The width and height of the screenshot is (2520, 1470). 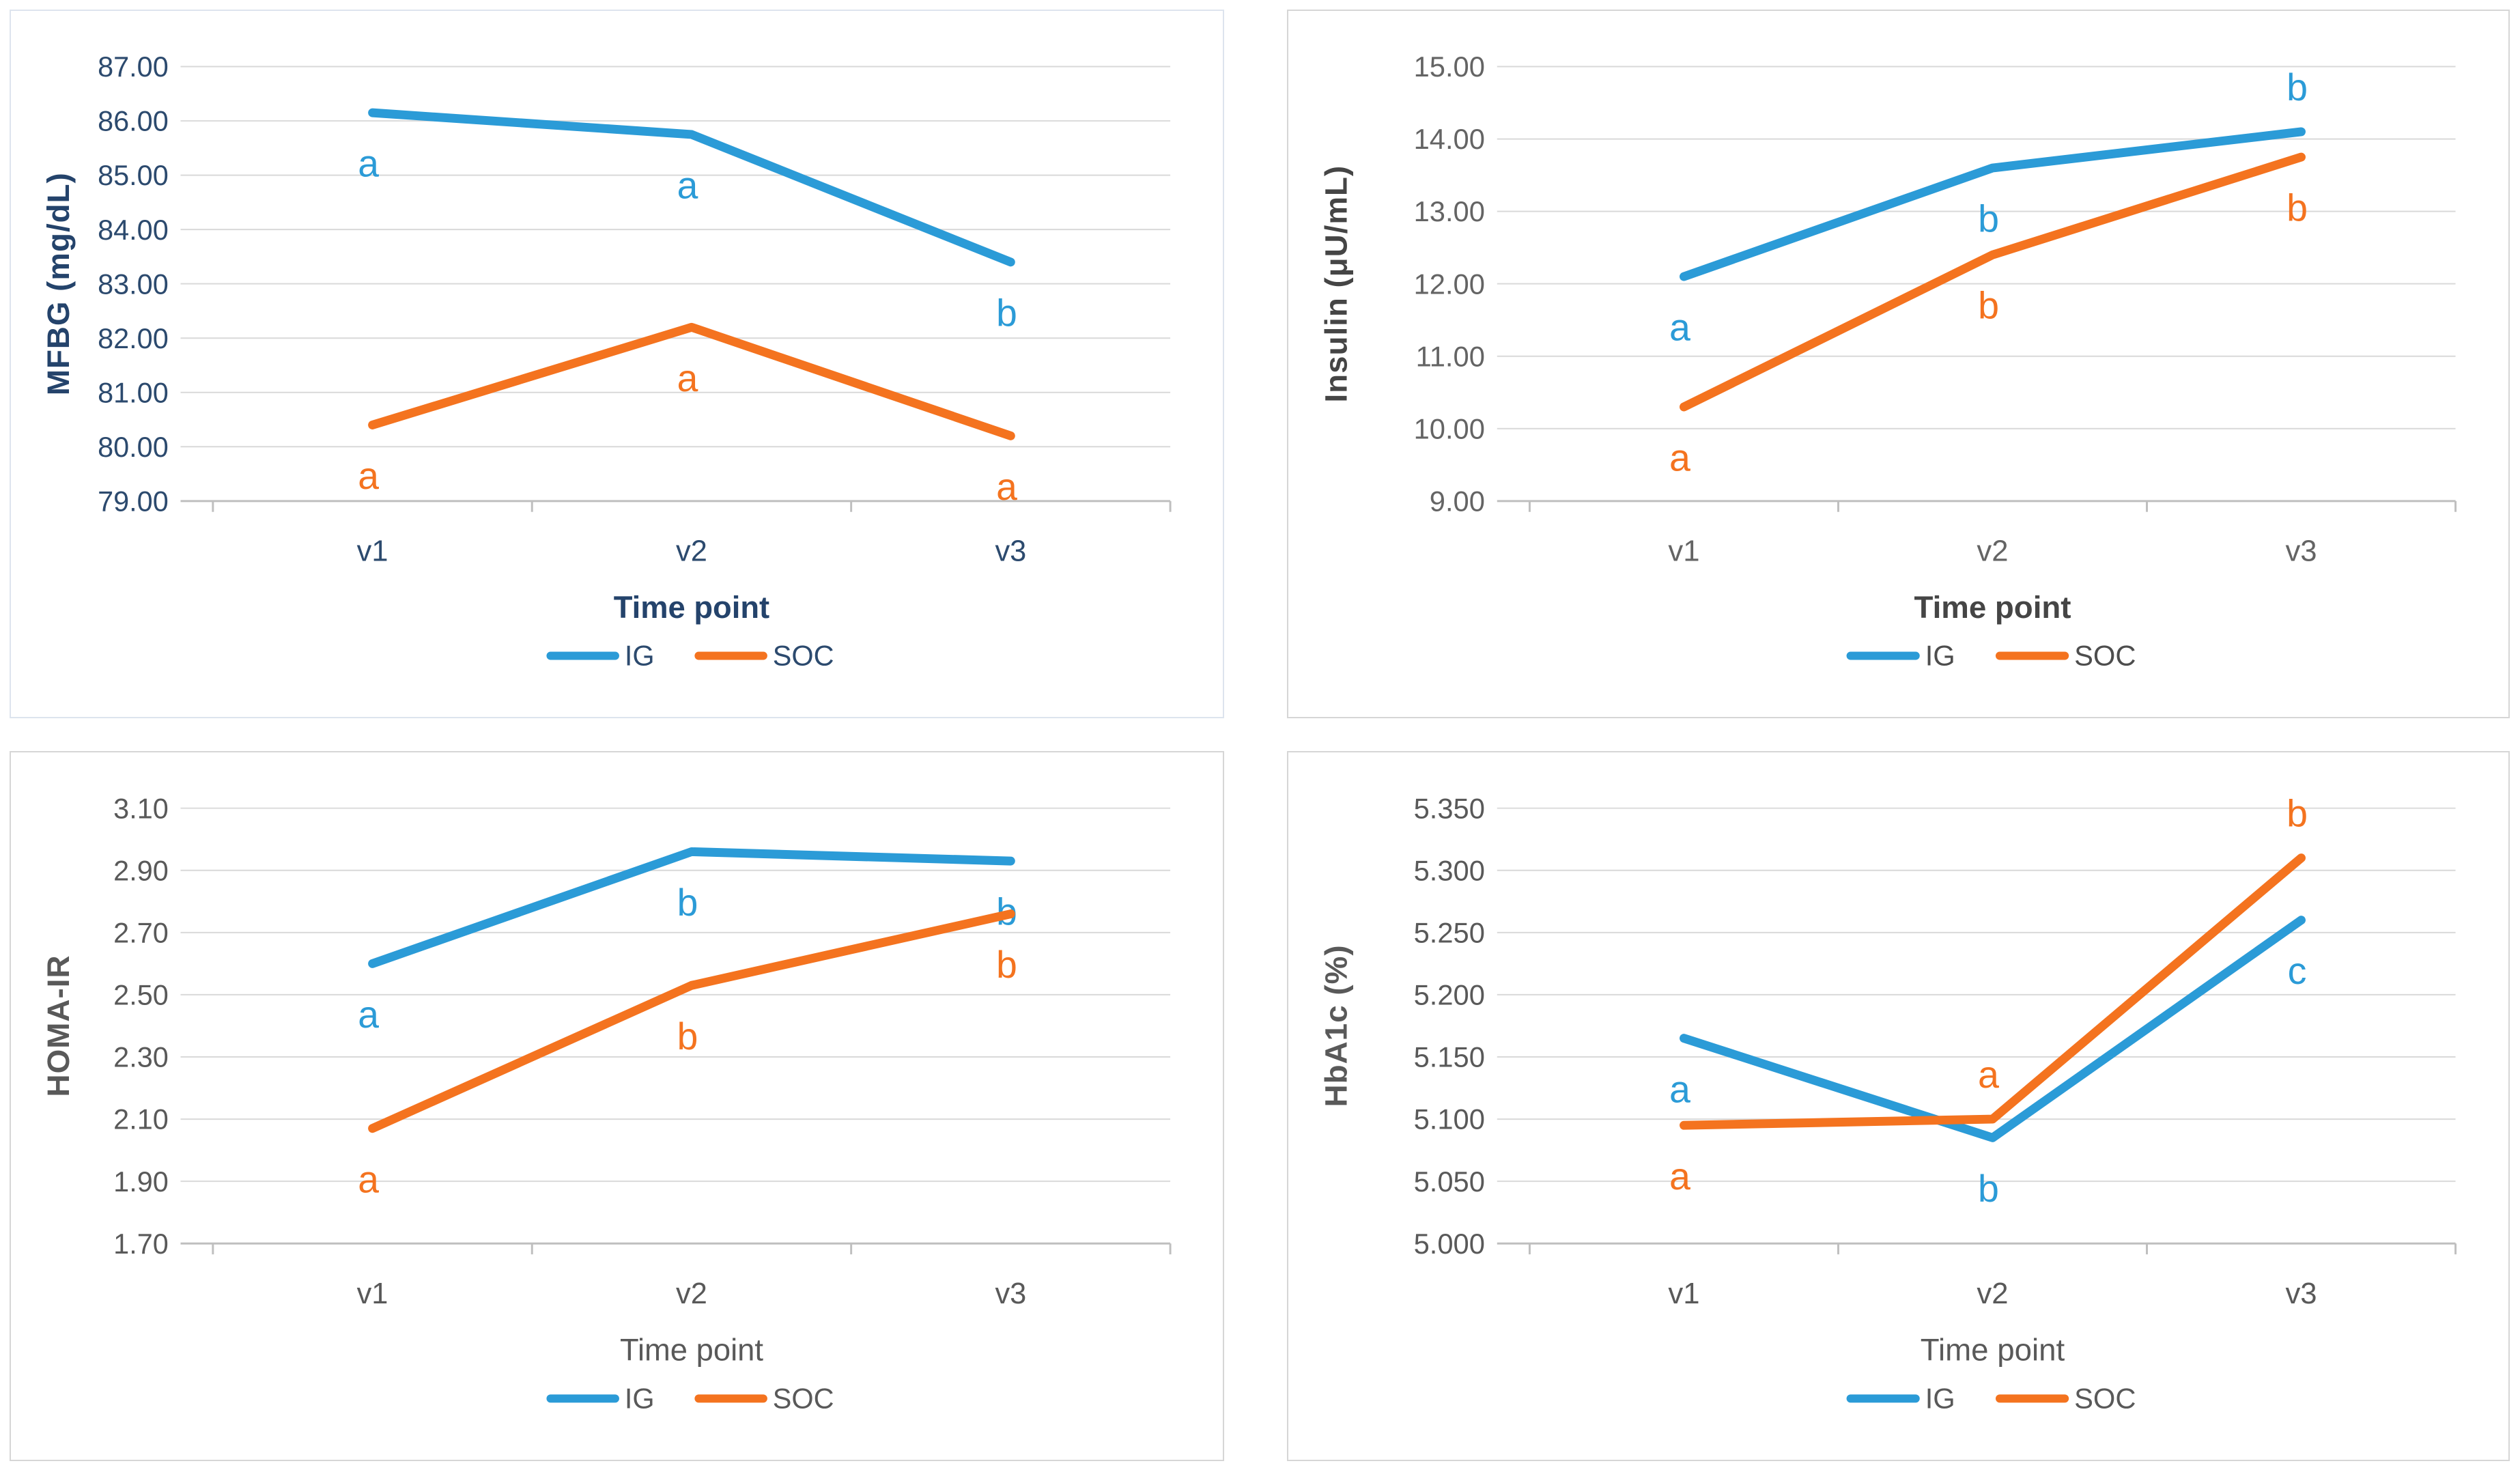 What do you see at coordinates (141, 870) in the screenshot?
I see `y-tick-label: 2.90` at bounding box center [141, 870].